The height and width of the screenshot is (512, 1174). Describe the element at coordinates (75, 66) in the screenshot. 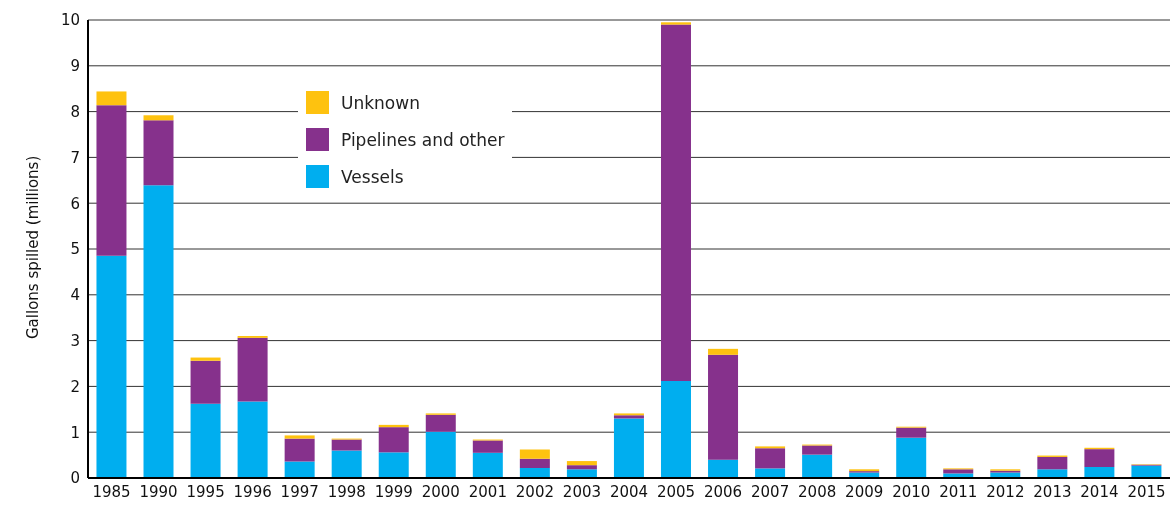

I see `y-tick-label: 9` at that location.